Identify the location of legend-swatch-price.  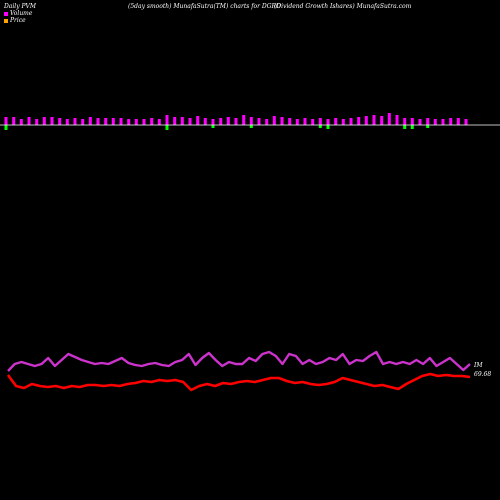
(6, 20).